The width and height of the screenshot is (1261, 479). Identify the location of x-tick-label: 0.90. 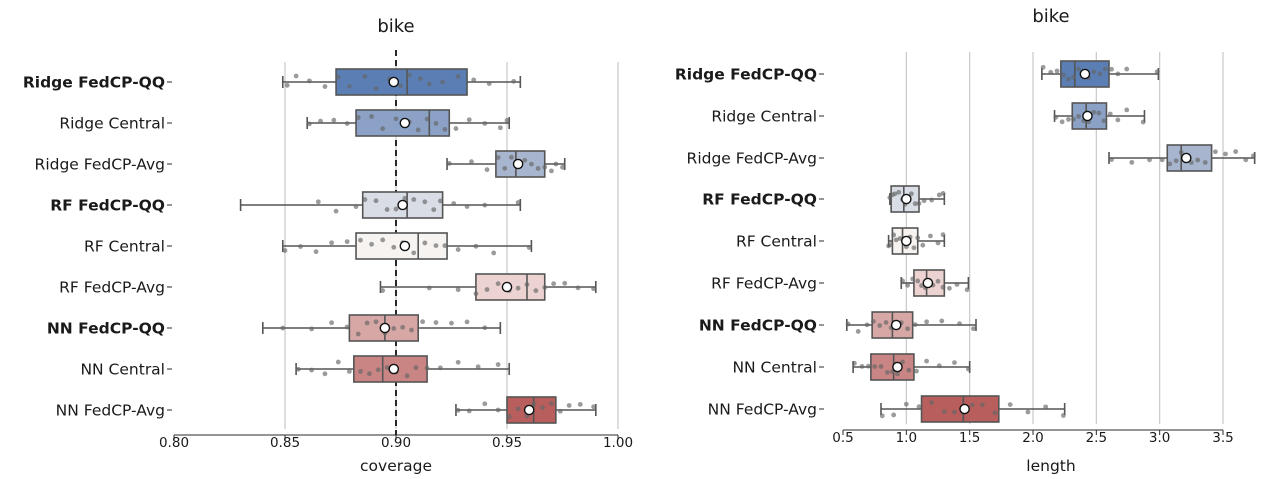
(396, 443).